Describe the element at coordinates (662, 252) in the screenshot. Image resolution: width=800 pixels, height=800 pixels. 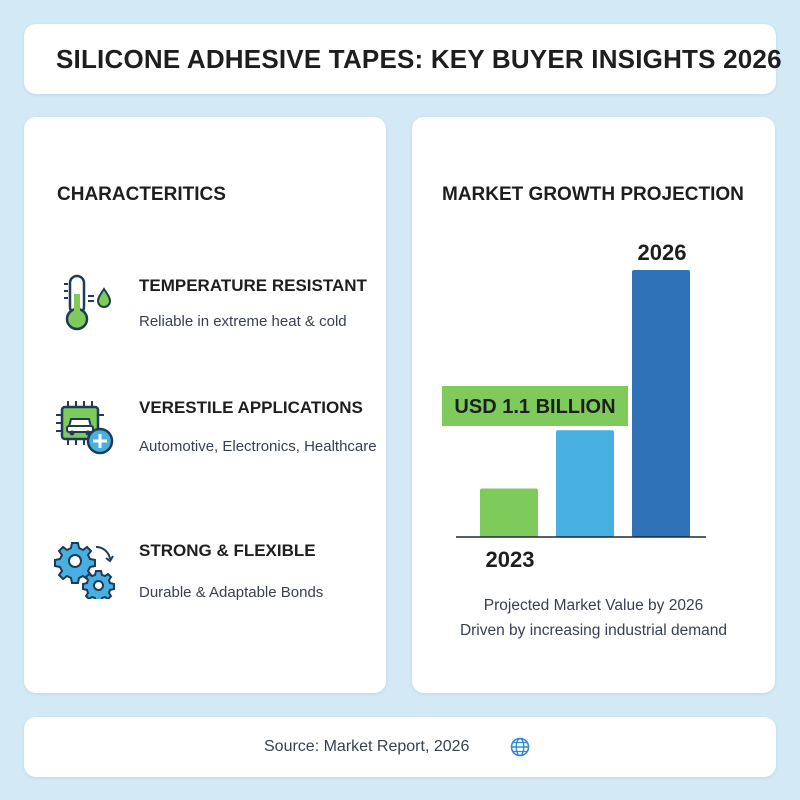
I see `tick-label-2026: 2026` at that location.